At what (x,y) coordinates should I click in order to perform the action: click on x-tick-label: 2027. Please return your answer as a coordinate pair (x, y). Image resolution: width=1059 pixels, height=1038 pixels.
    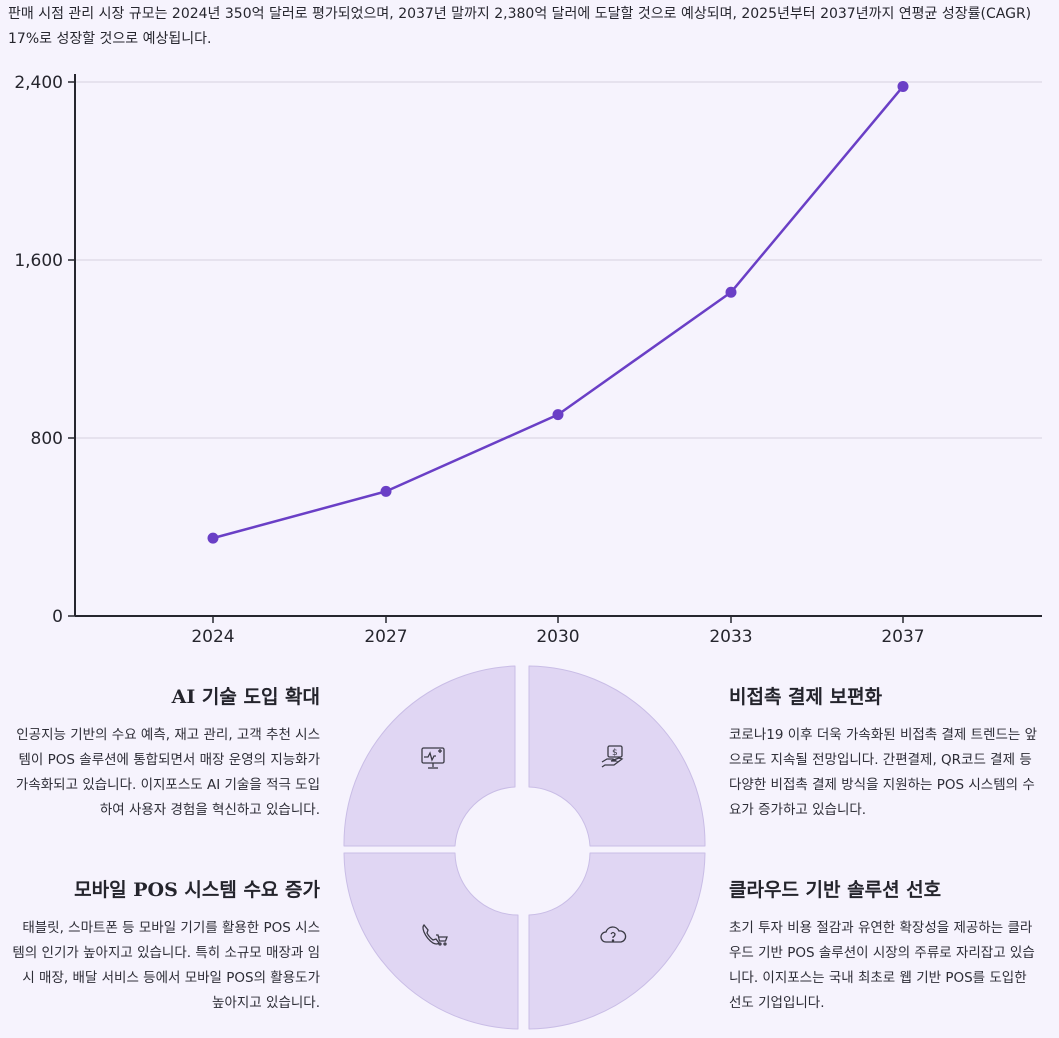
    Looking at the image, I should click on (385, 637).